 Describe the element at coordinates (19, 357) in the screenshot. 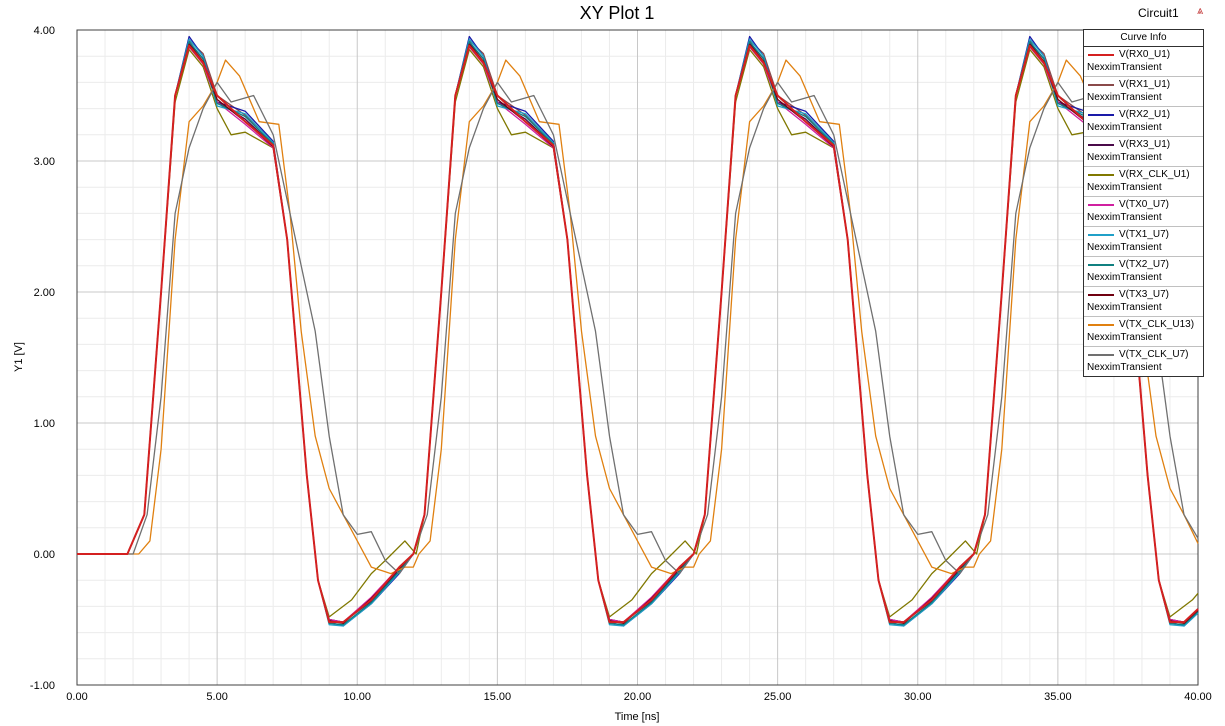

I see `y-axis-label: Y1 [V]` at that location.